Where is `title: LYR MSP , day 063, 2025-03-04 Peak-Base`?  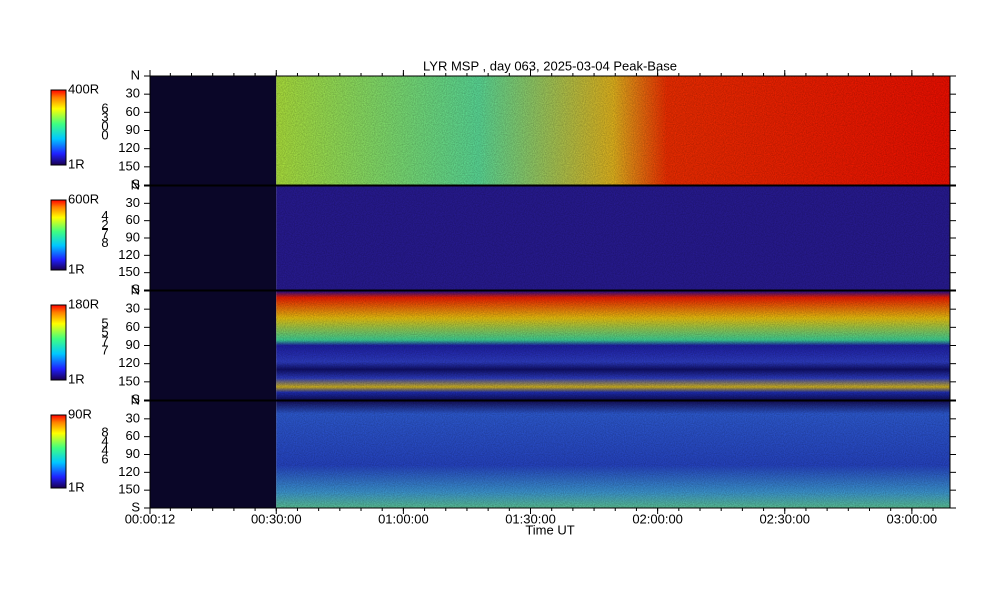 title: LYR MSP , day 063, 2025-03-04 Peak-Base is located at coordinates (550, 65).